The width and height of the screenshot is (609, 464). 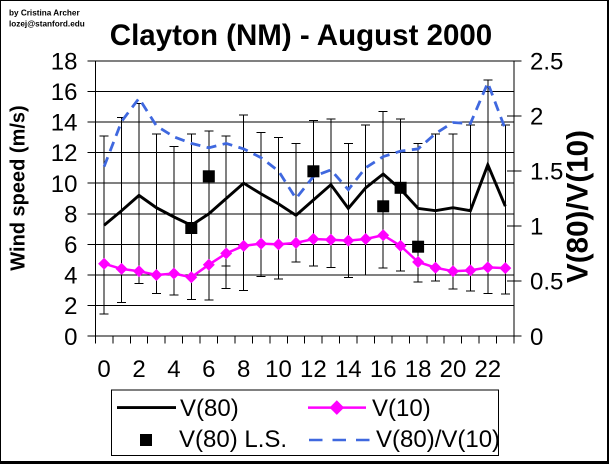 What do you see at coordinates (546, 172) in the screenshot?
I see `svg-text: 1.5` at bounding box center [546, 172].